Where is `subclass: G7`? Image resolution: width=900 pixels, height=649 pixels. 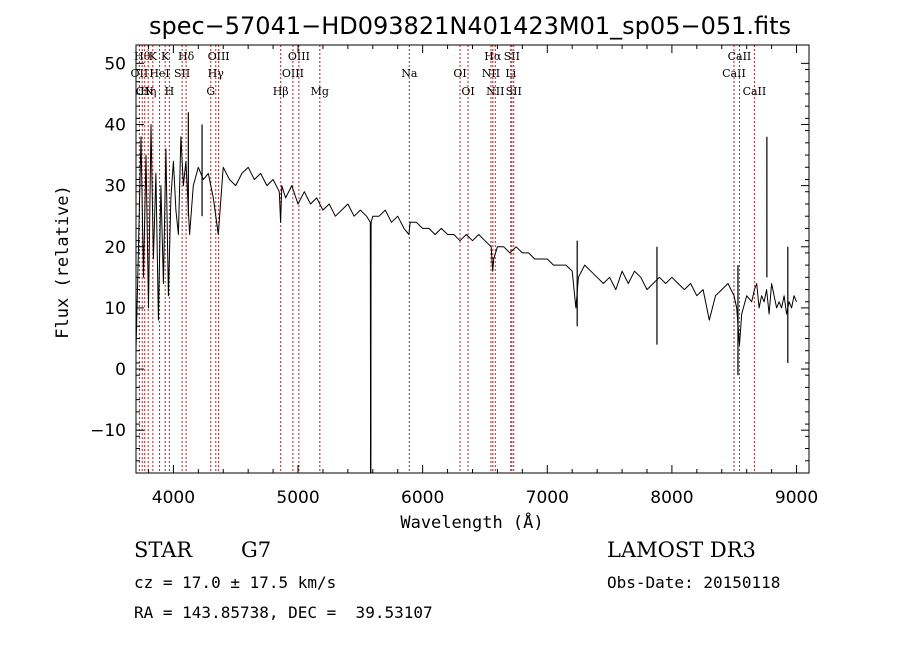 subclass: G7 is located at coordinates (256, 550).